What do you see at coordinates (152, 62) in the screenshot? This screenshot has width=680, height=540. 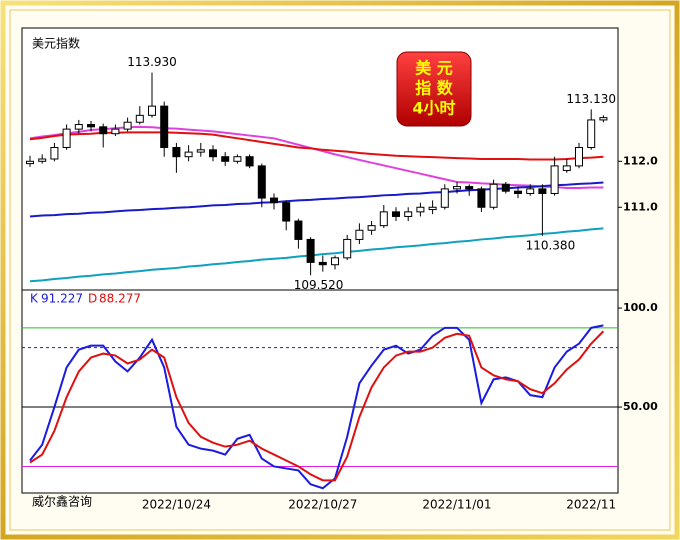 I see `annotation: 113.930` at bounding box center [152, 62].